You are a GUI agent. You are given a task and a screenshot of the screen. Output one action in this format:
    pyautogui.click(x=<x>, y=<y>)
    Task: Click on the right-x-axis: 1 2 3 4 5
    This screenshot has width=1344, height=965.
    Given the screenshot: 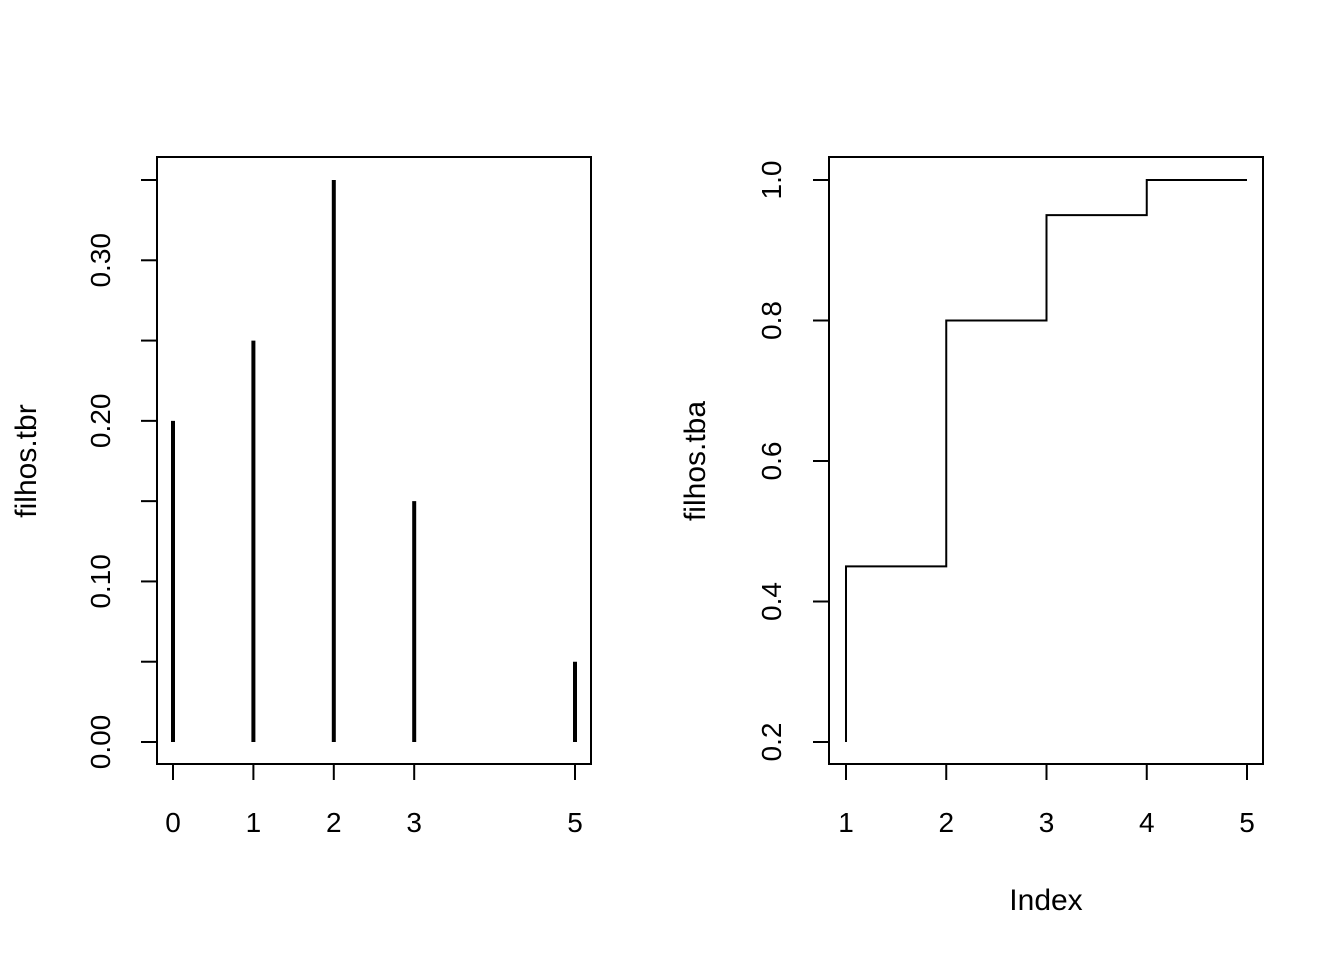 What is the action you would take?
    pyautogui.click(x=1046, y=800)
    